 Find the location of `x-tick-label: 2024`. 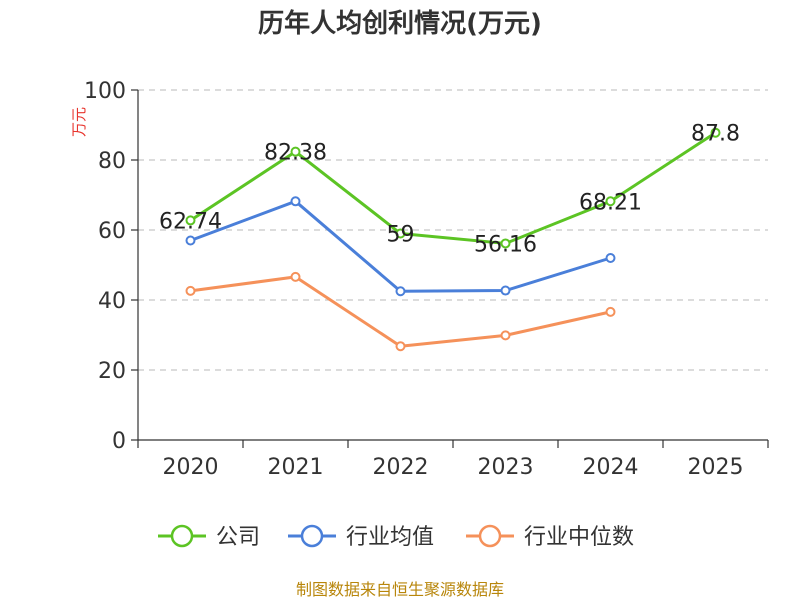

x-tick-label: 2024 is located at coordinates (611, 467).